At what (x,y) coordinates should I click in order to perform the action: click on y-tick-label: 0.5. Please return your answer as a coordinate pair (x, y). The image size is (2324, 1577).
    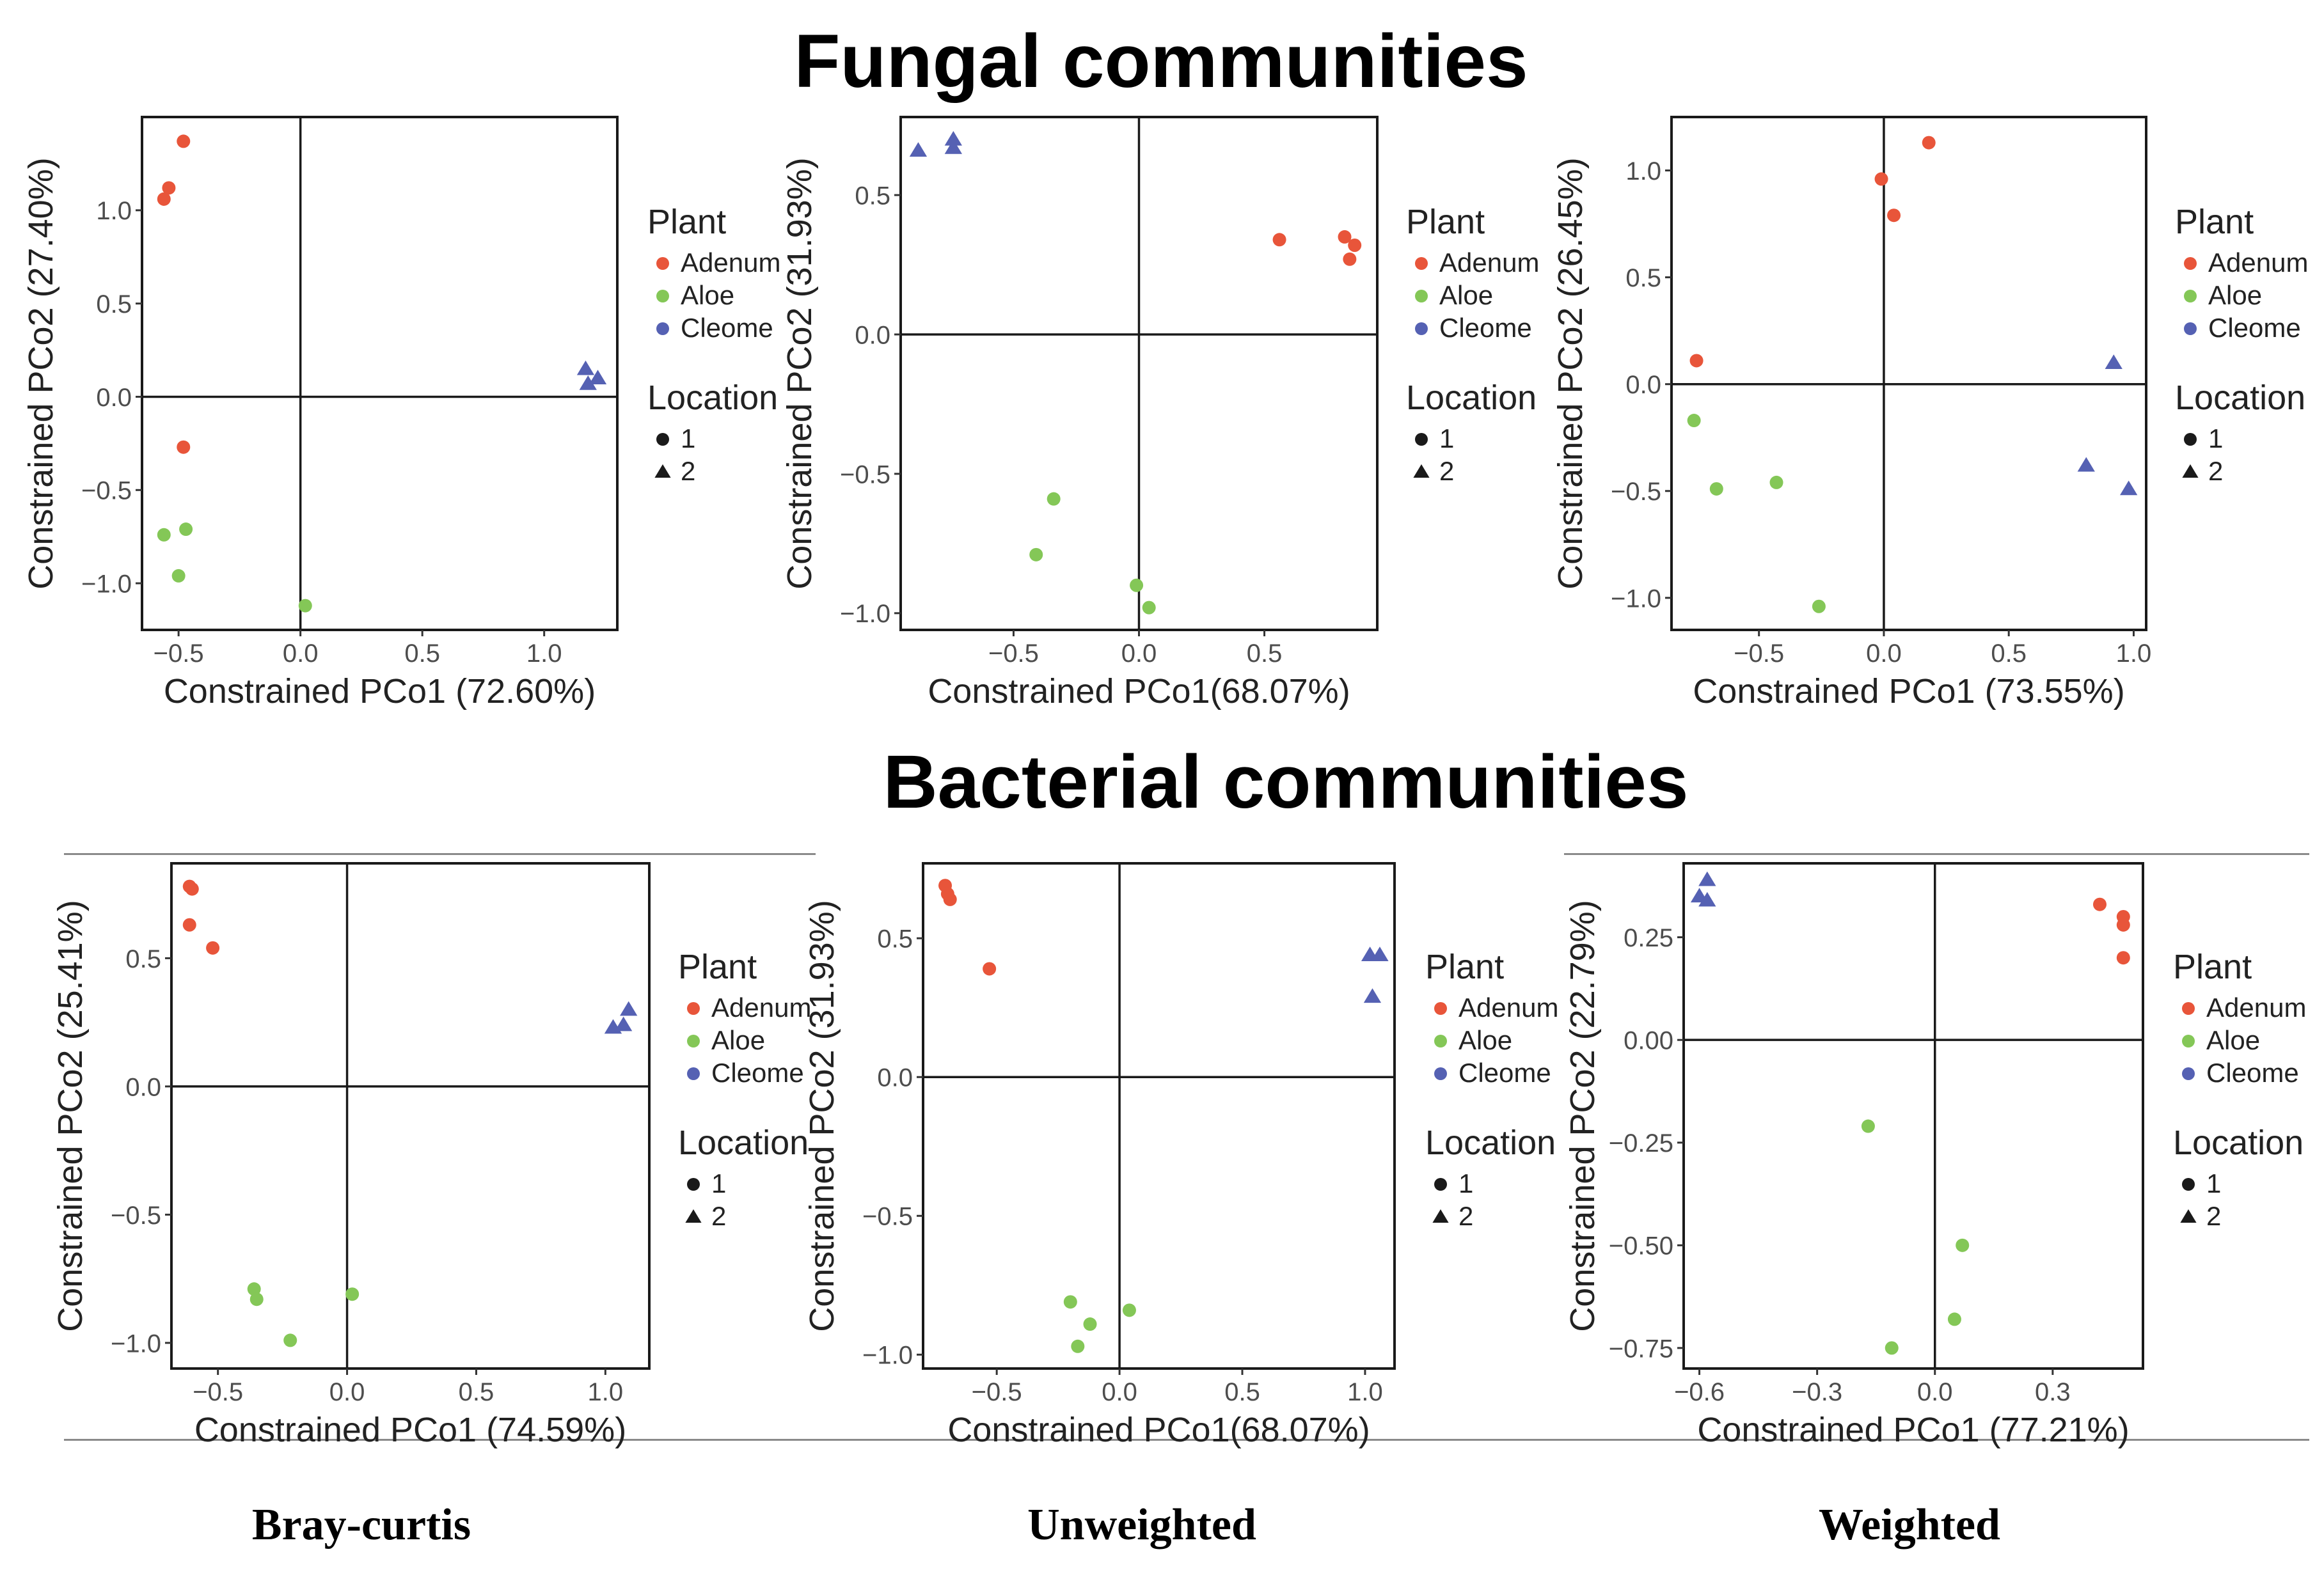
    Looking at the image, I should click on (872, 196).